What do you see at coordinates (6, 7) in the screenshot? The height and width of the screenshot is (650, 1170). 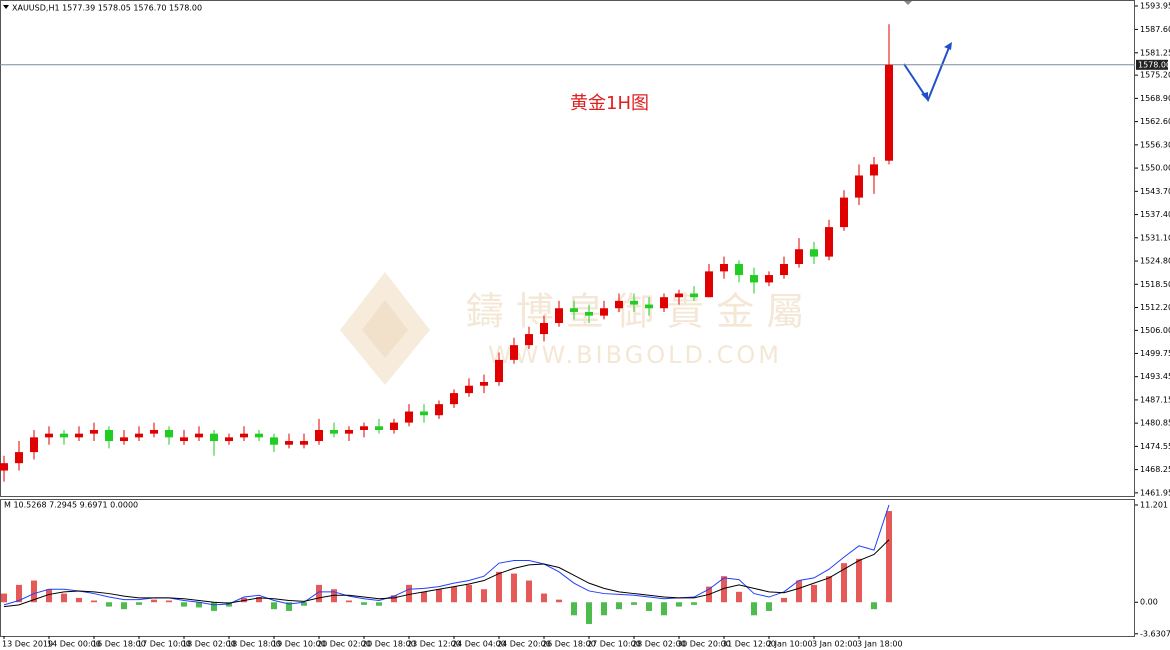 I see `menu-arrow` at bounding box center [6, 7].